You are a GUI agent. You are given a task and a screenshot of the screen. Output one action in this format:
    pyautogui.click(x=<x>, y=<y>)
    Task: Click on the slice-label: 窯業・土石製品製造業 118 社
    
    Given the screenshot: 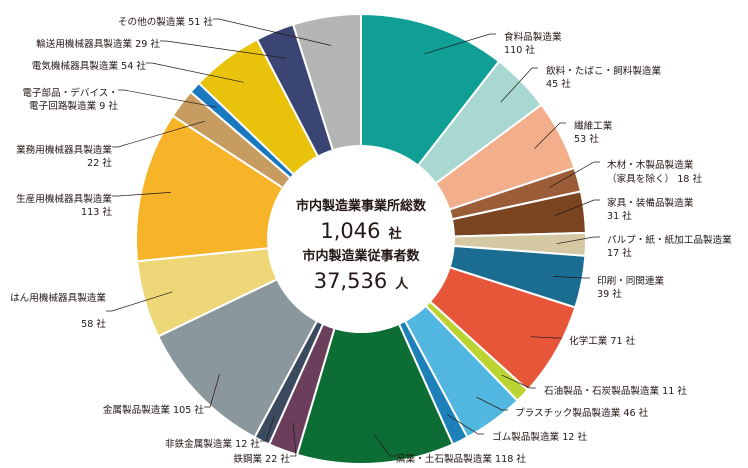 What is the action you would take?
    pyautogui.click(x=461, y=459)
    